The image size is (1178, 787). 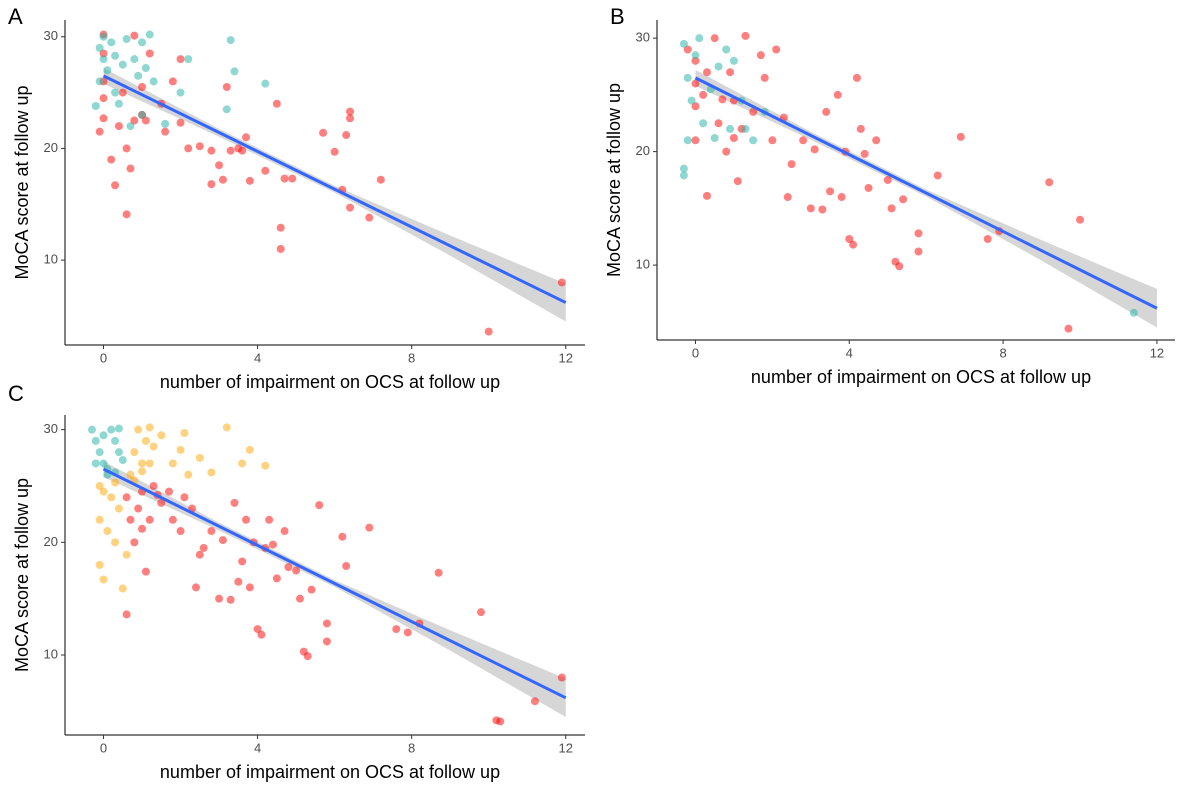 I want to click on confidence-band, so click(x=334, y=589).